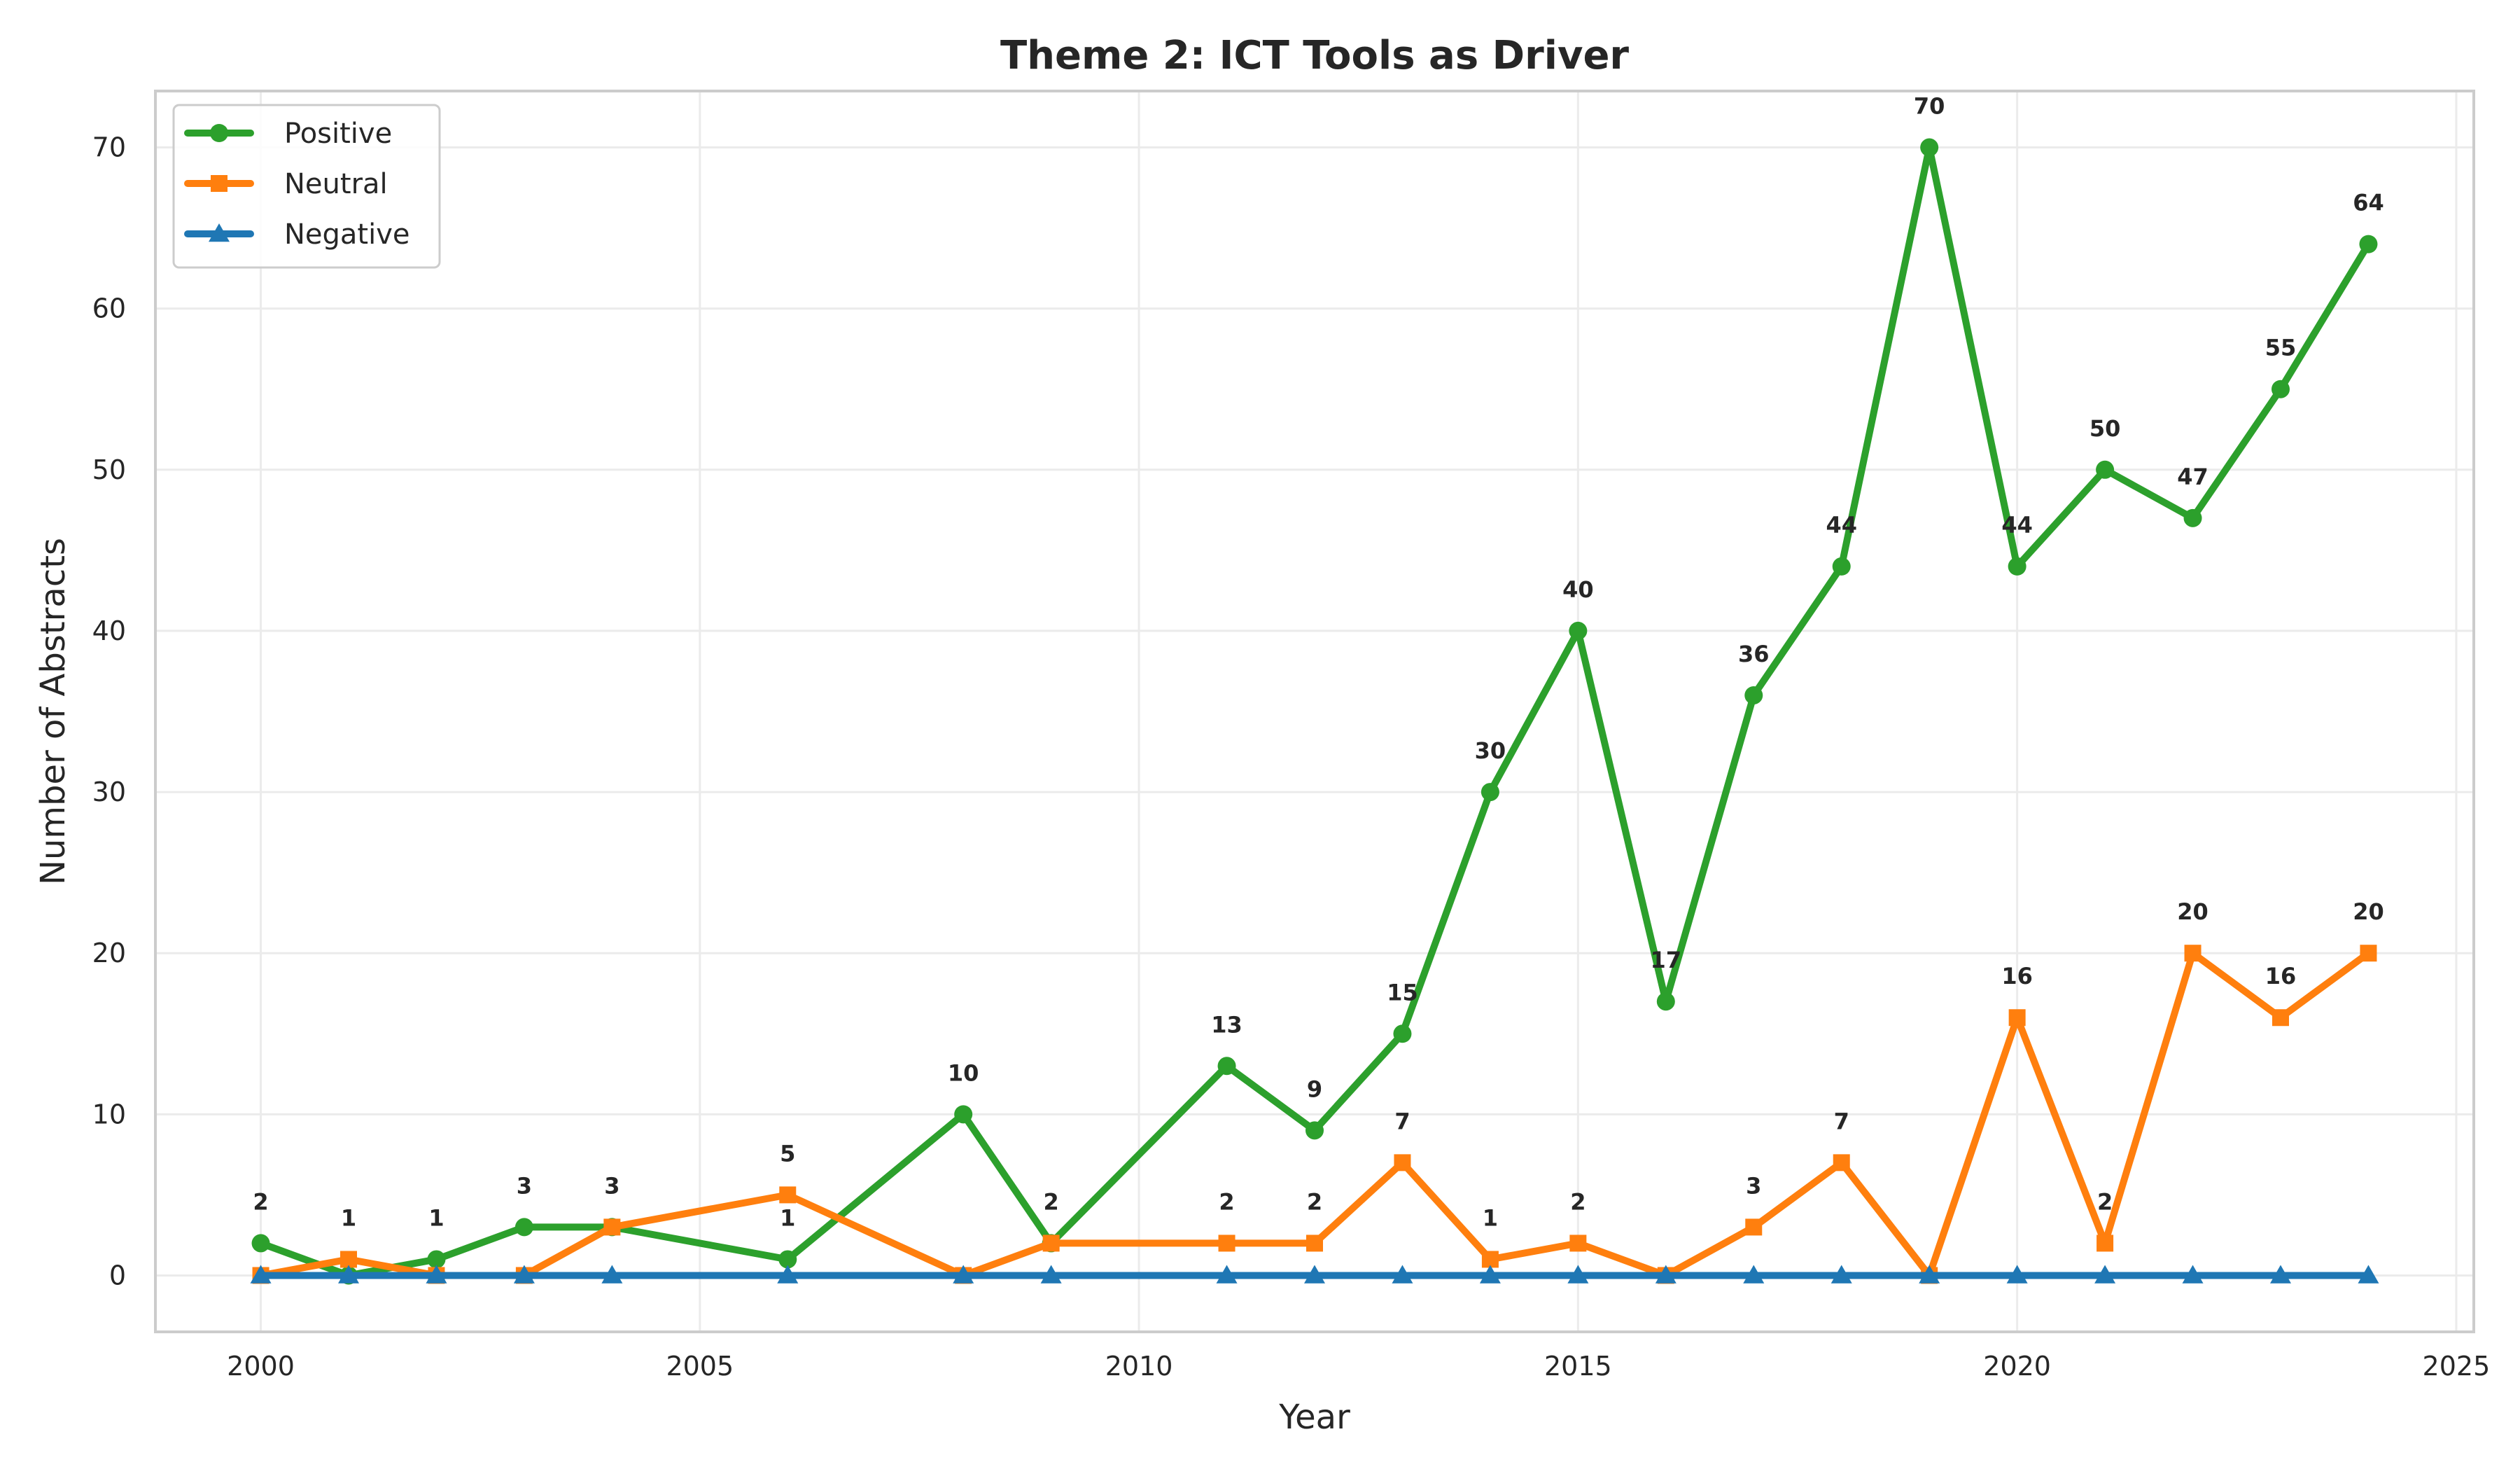  Describe the element at coordinates (261, 1366) in the screenshot. I see `x-tick-label: 2000` at that location.